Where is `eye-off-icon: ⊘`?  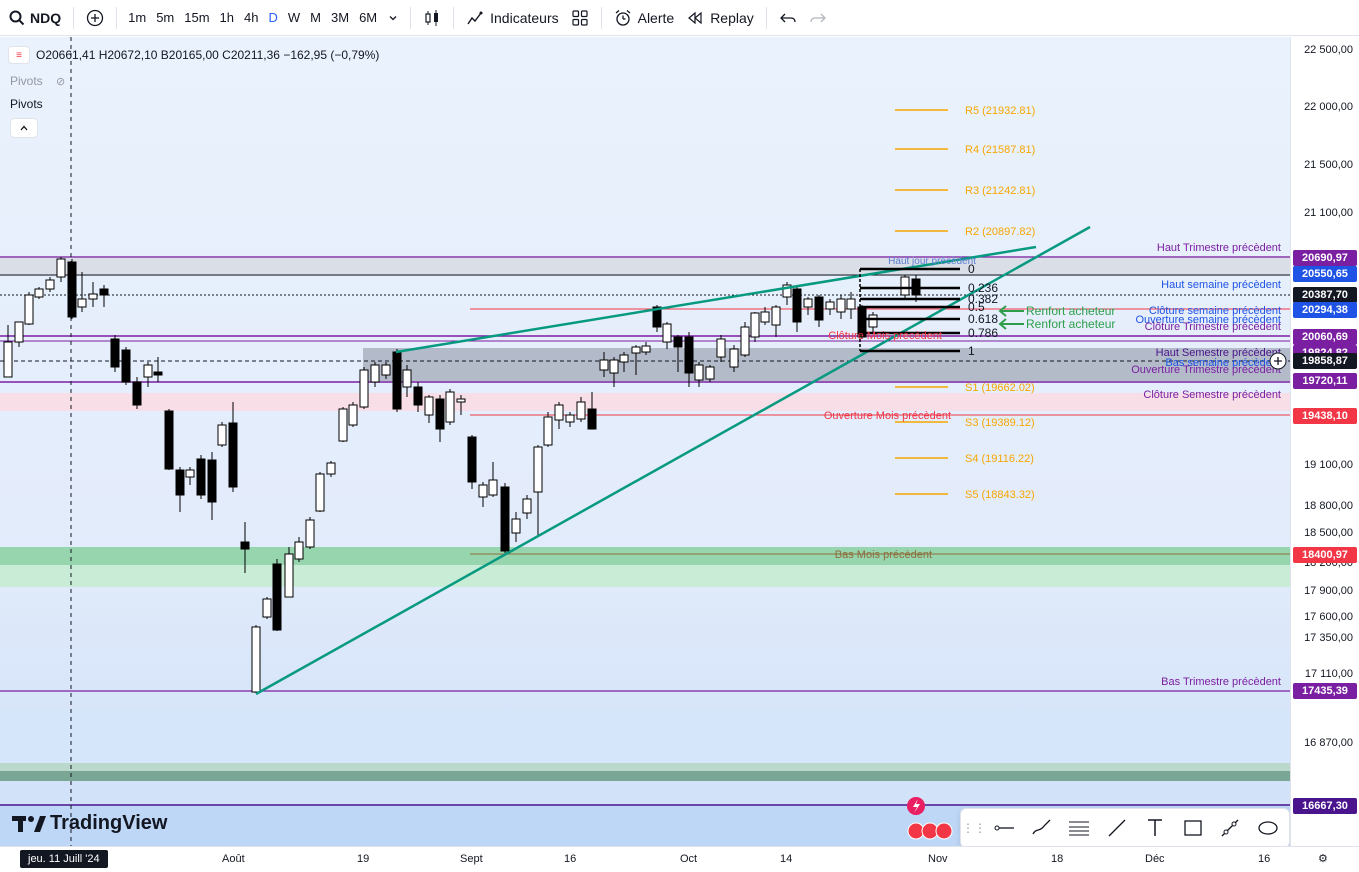
eye-off-icon: ⊘ is located at coordinates (61, 82).